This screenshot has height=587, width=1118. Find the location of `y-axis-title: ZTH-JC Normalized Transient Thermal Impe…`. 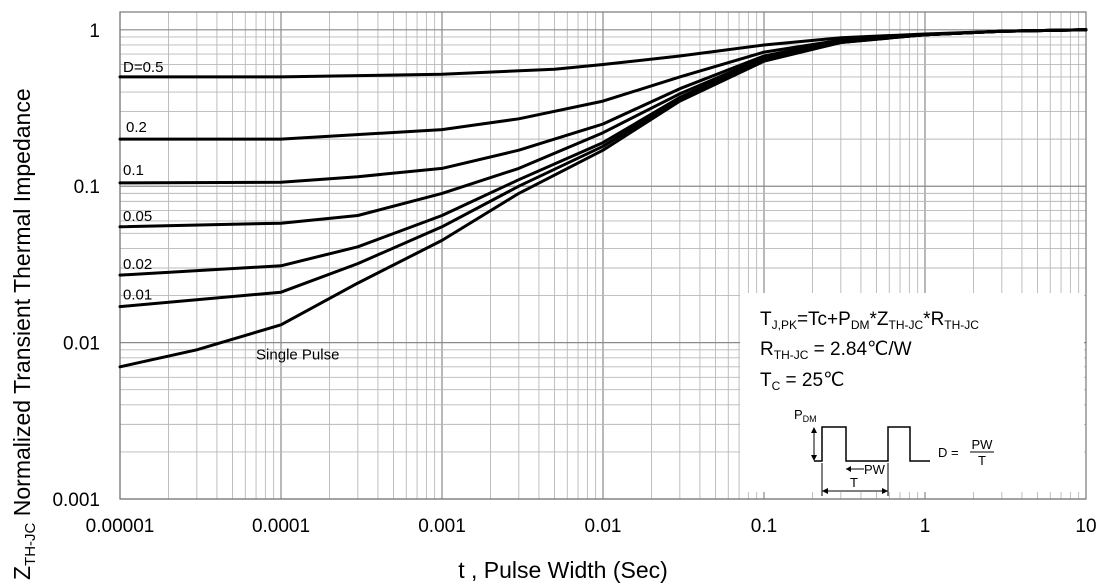

y-axis-title: ZTH-JC Normalized Transient Thermal Impe… is located at coordinates (24, 334).